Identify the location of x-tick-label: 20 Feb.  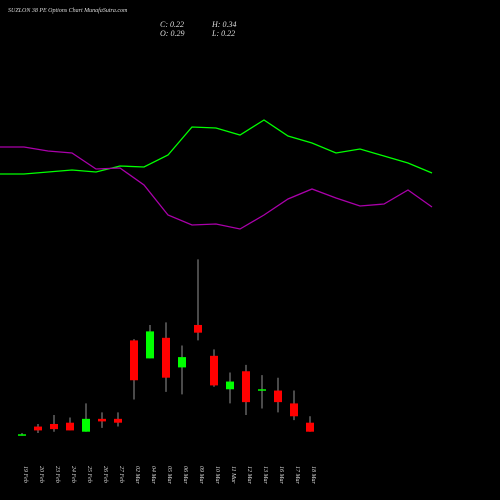
(41, 474).